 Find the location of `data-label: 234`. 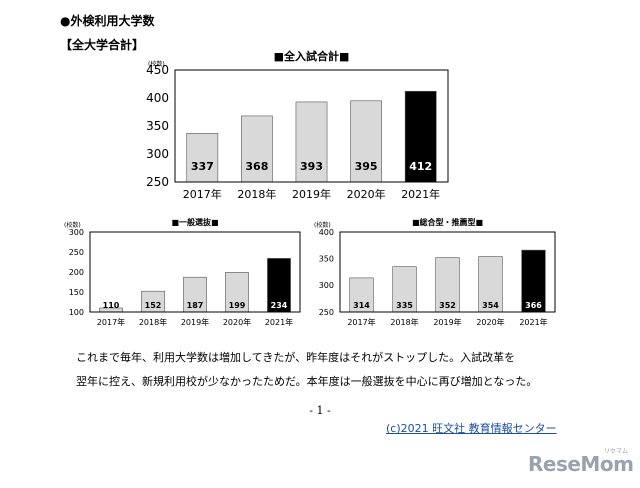

data-label: 234 is located at coordinates (279, 305).